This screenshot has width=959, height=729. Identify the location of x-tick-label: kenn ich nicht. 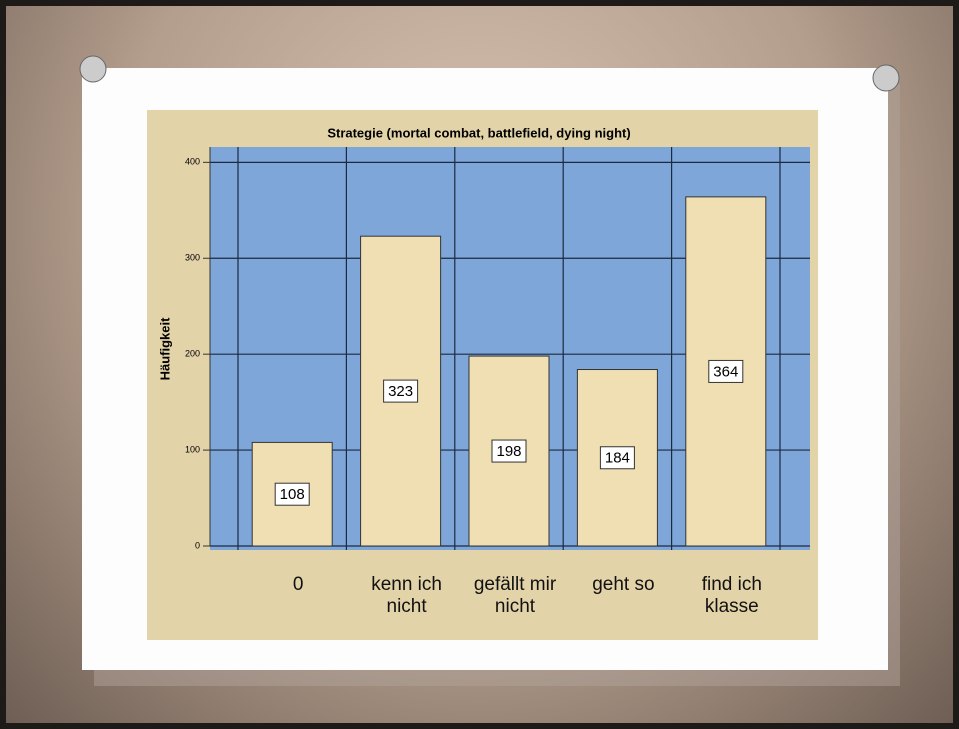
(406, 595).